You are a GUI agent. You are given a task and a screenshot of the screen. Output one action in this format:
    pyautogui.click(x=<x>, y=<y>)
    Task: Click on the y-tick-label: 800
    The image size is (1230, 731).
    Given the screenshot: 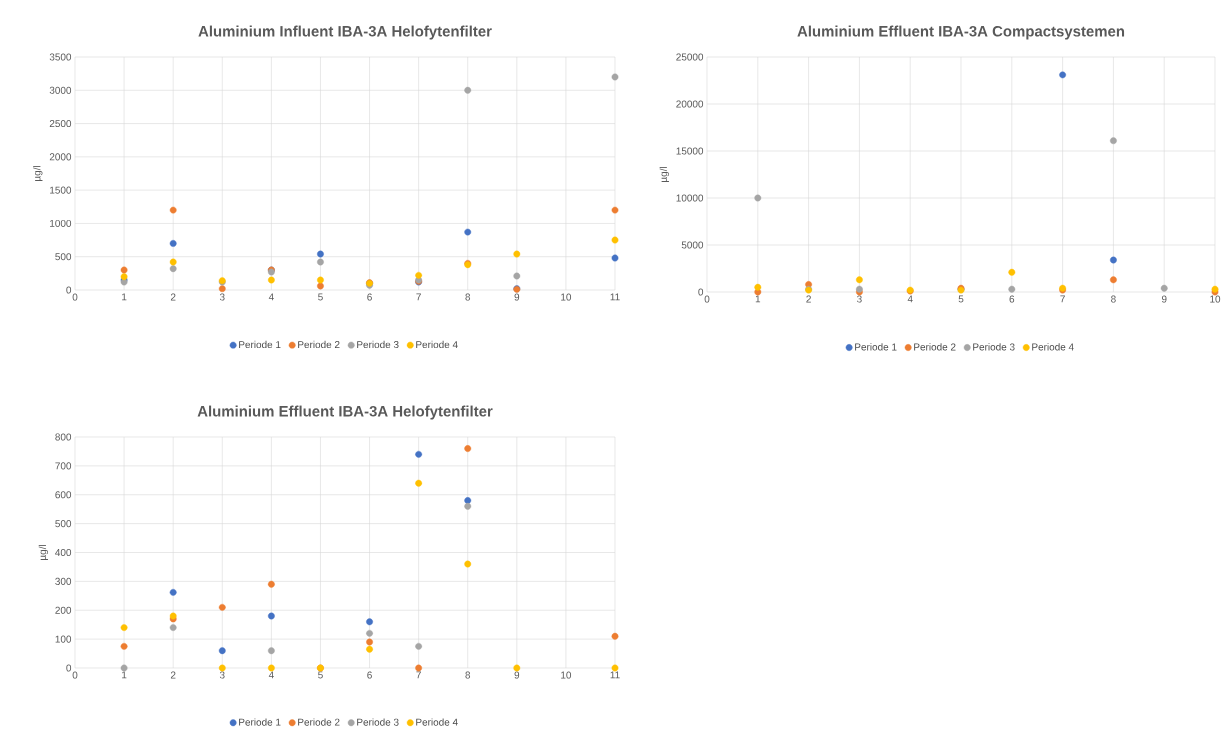 What is the action you would take?
    pyautogui.click(x=63, y=437)
    